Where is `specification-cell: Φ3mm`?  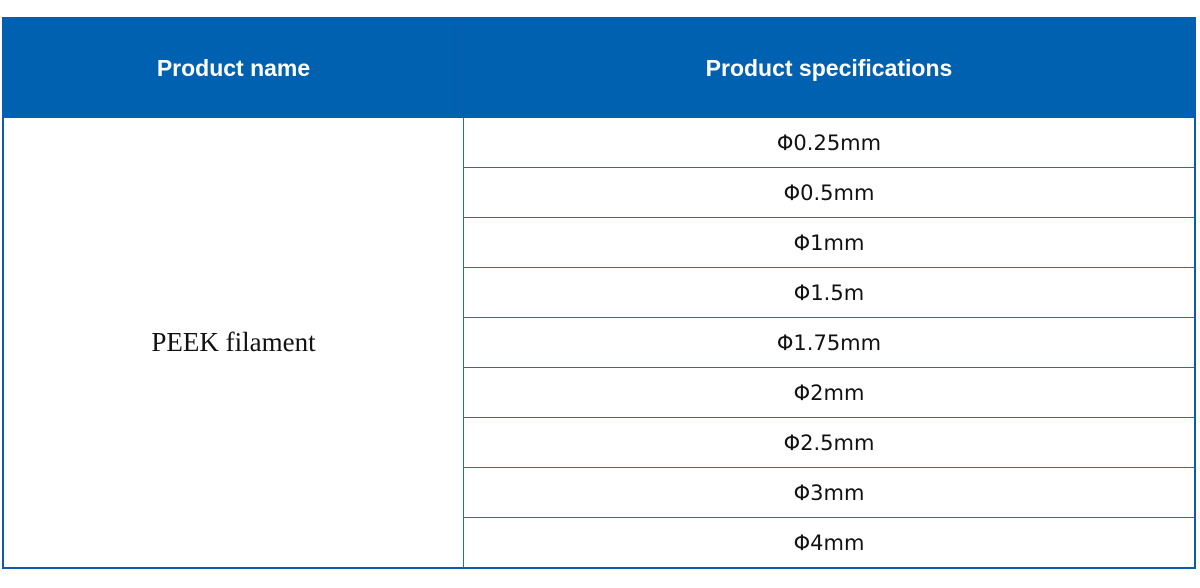 specification-cell: Φ3mm is located at coordinates (829, 492).